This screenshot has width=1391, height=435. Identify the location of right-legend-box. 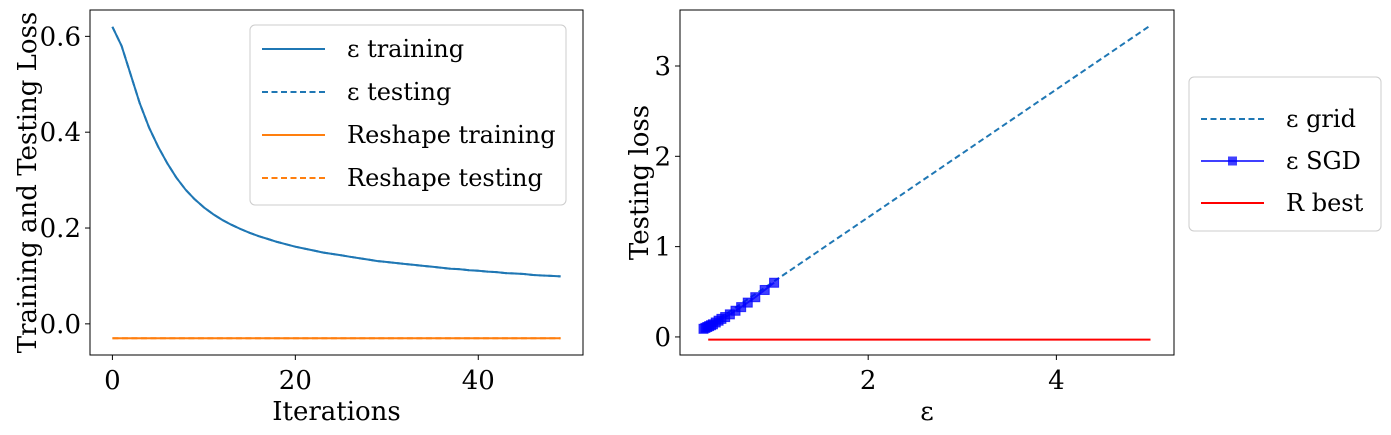
(1285, 154).